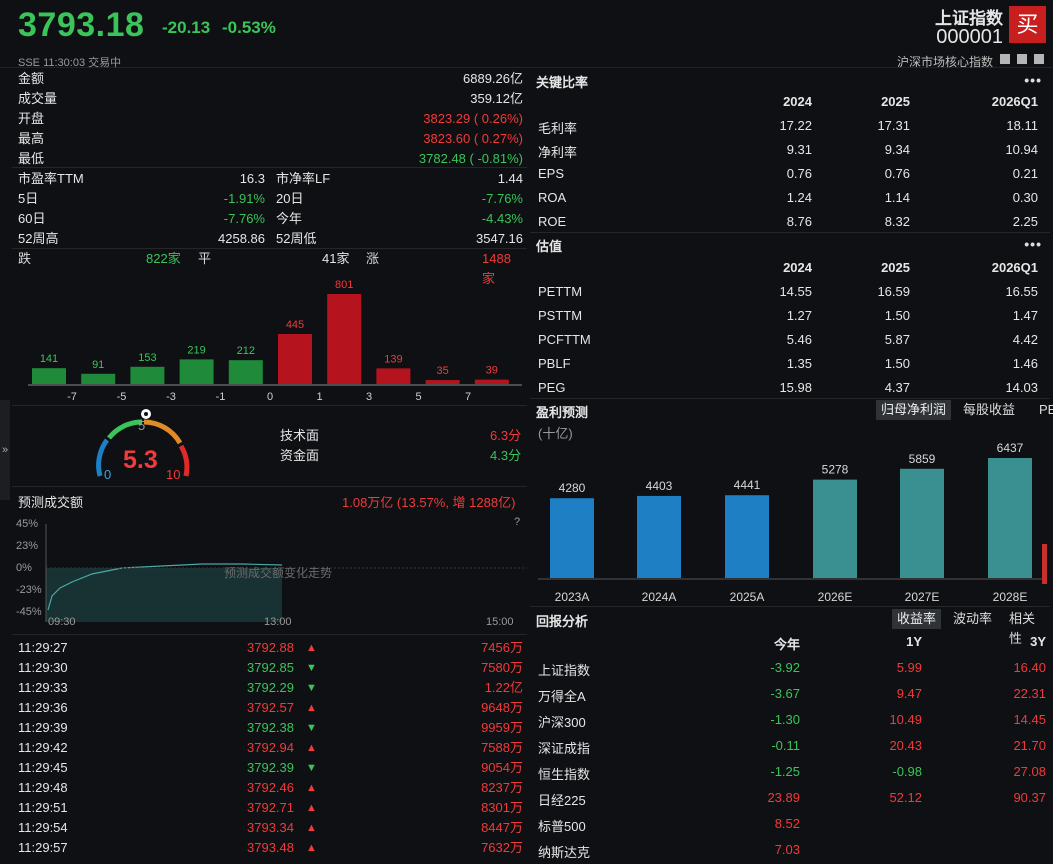  Describe the element at coordinates (562, 621) in the screenshot. I see `returns-title: 回报分析` at that location.